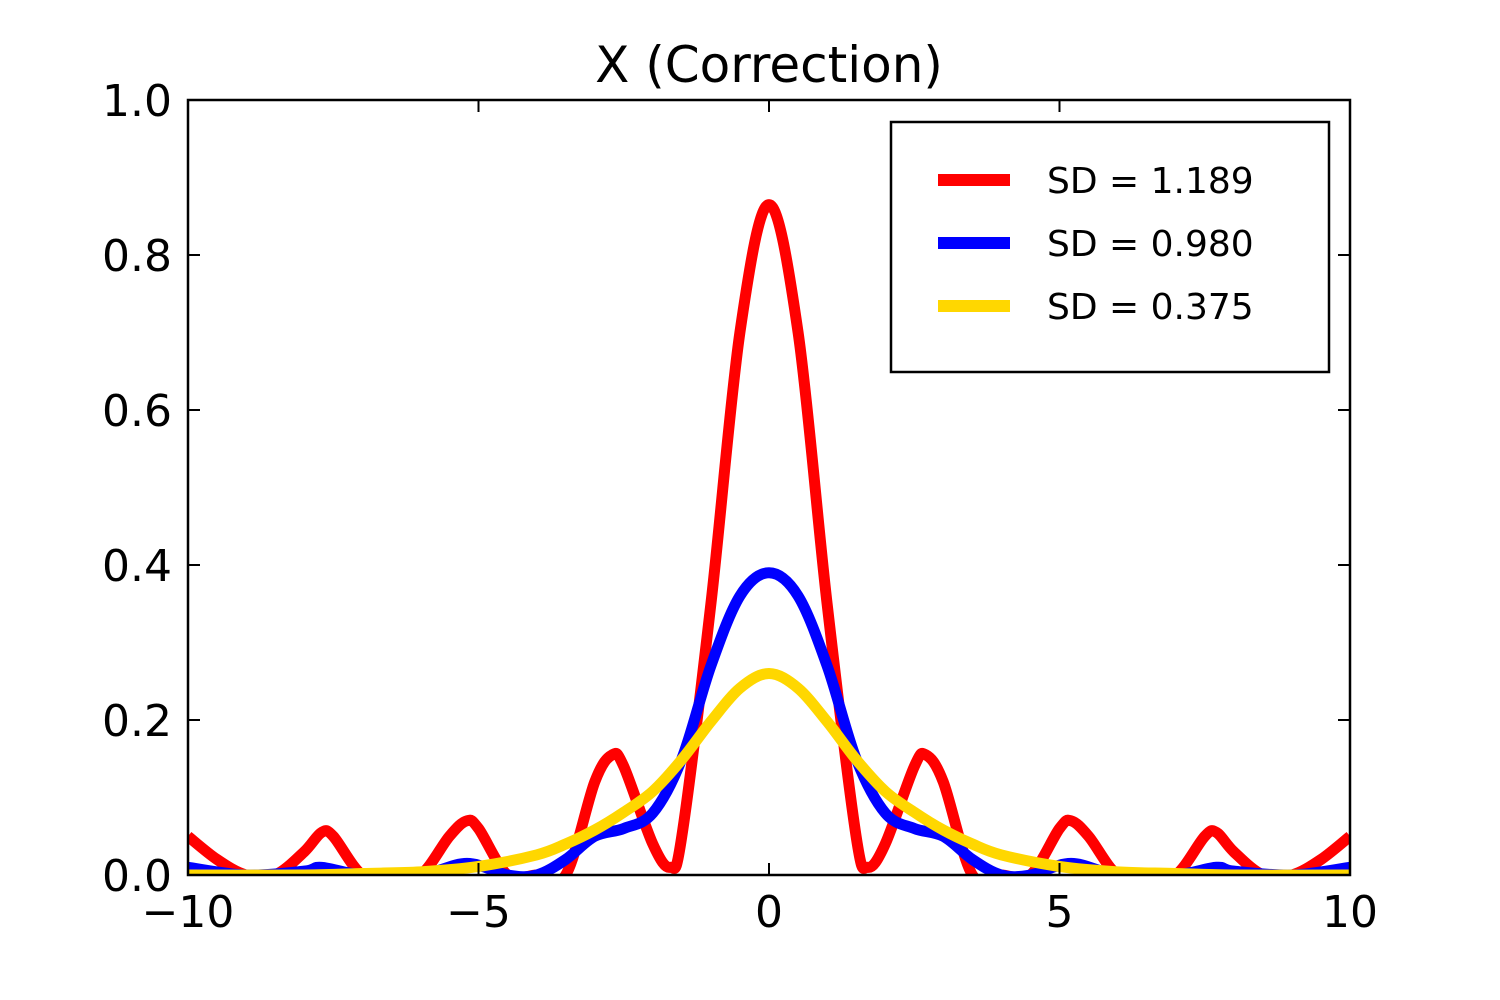 The image size is (1500, 1000). What do you see at coordinates (769, 912) in the screenshot?
I see `x-tick-label-2: 0` at bounding box center [769, 912].